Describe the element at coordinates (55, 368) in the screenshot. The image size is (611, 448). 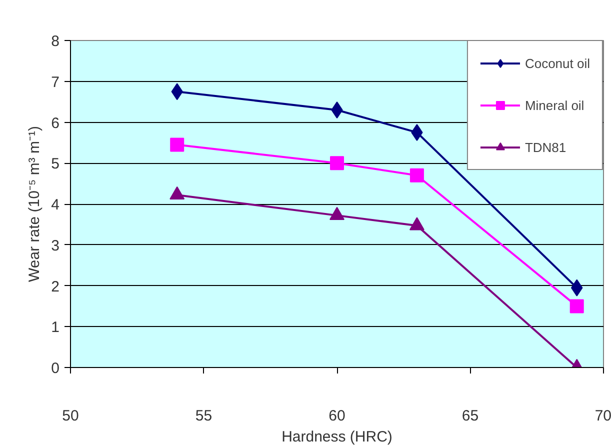
I see `y-tick-label: 0` at that location.